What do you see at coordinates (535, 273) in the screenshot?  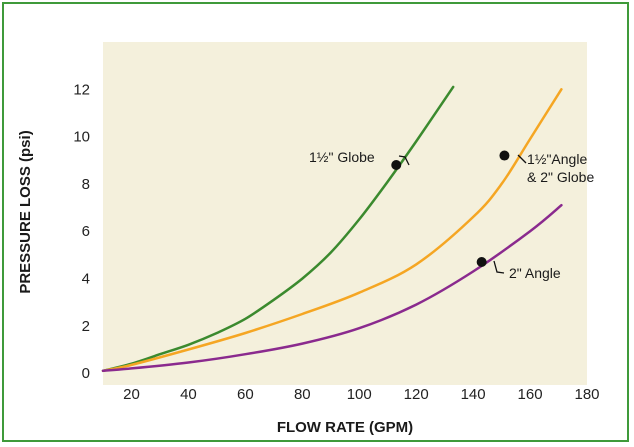 I see `annotation-label: 2" Angle` at bounding box center [535, 273].